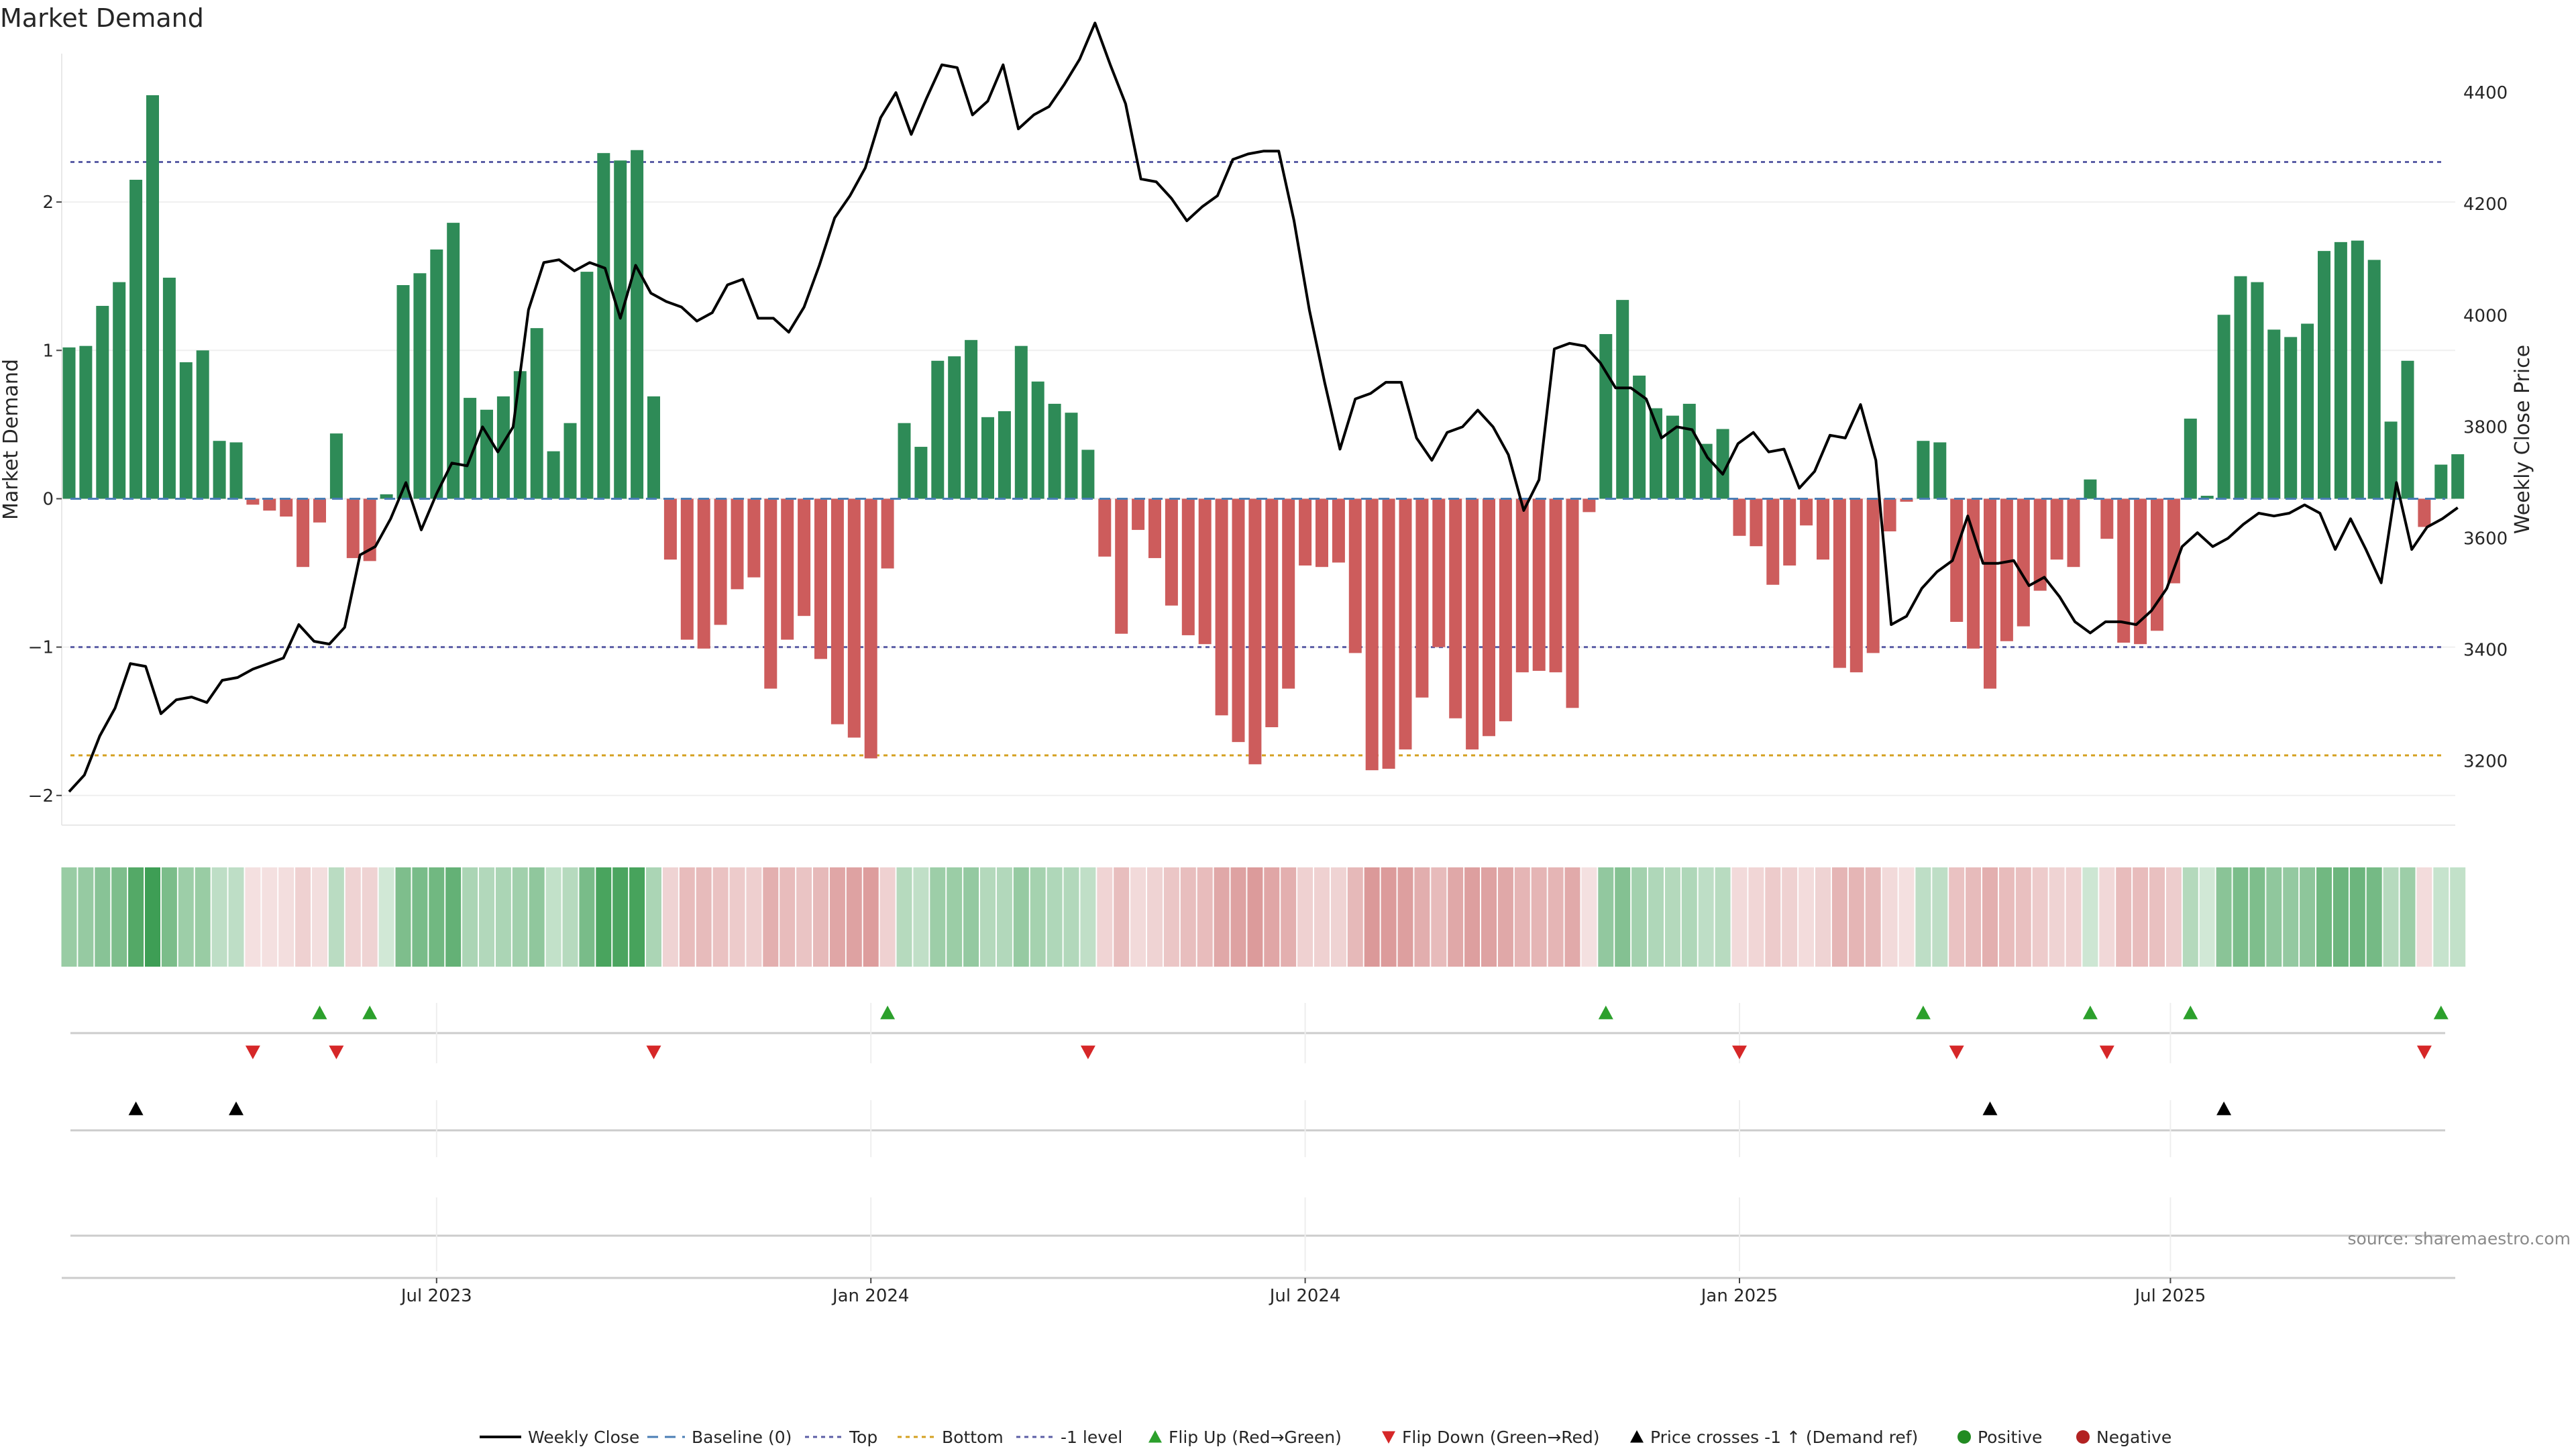 This screenshot has height=1449, width=2576. I want to click on legend-label: -1 level, so click(1091, 1437).